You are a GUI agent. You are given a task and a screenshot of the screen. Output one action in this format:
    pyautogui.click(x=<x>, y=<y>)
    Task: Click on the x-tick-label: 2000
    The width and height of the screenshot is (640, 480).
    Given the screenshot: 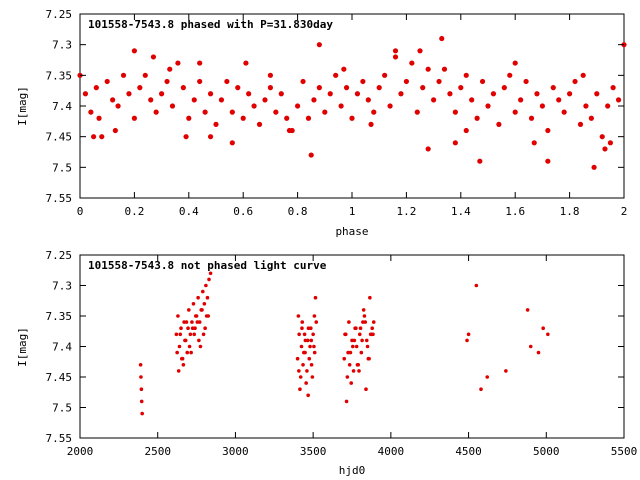 What is the action you would take?
    pyautogui.click(x=80, y=451)
    